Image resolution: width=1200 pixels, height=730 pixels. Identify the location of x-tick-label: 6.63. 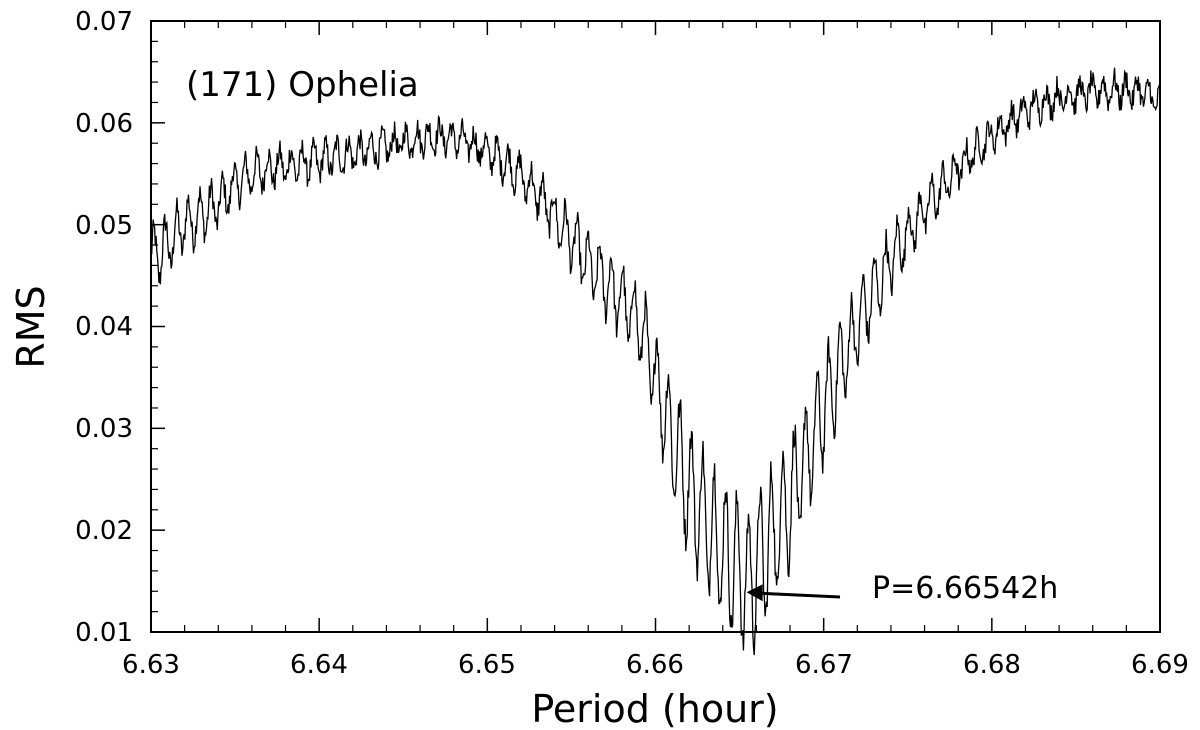
(151, 665).